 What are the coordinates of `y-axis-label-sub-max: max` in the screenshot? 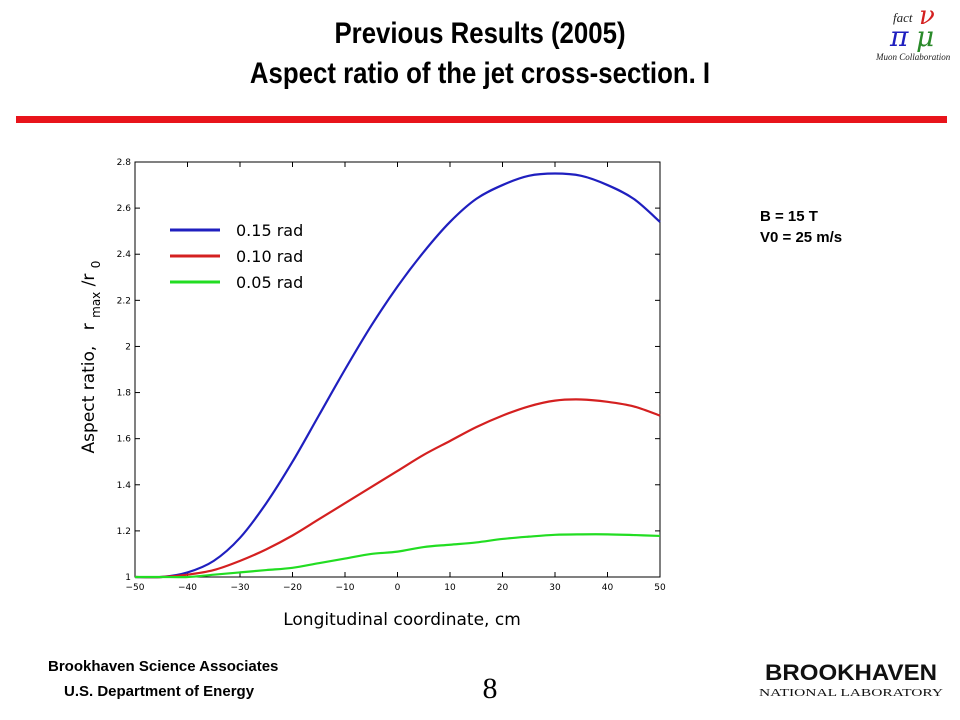 It's located at (96, 305).